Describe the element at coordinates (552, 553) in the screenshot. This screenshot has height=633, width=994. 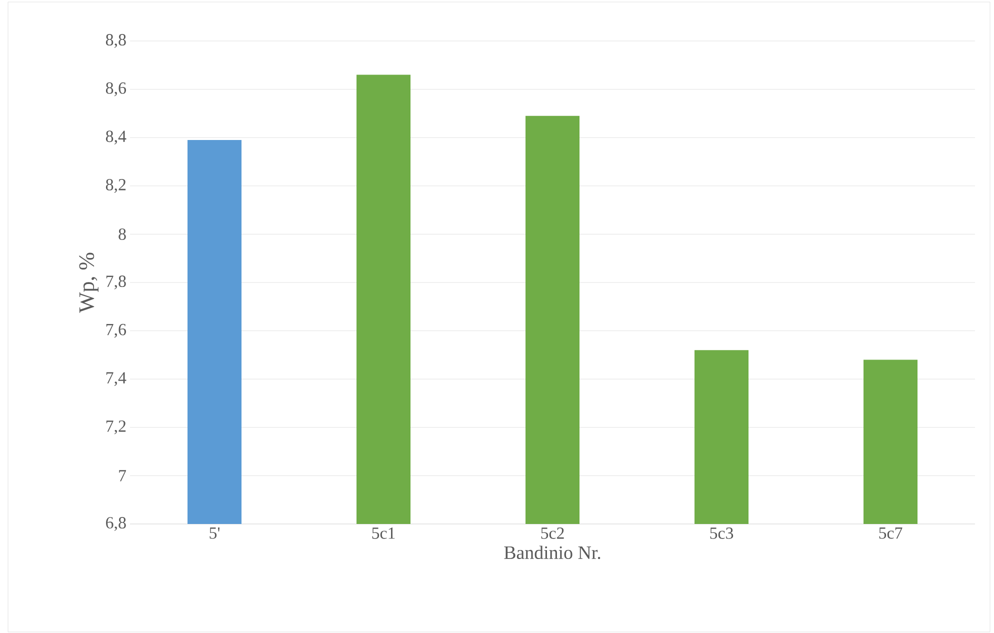
I see `x-axis-title: Bandinio Nr.` at that location.